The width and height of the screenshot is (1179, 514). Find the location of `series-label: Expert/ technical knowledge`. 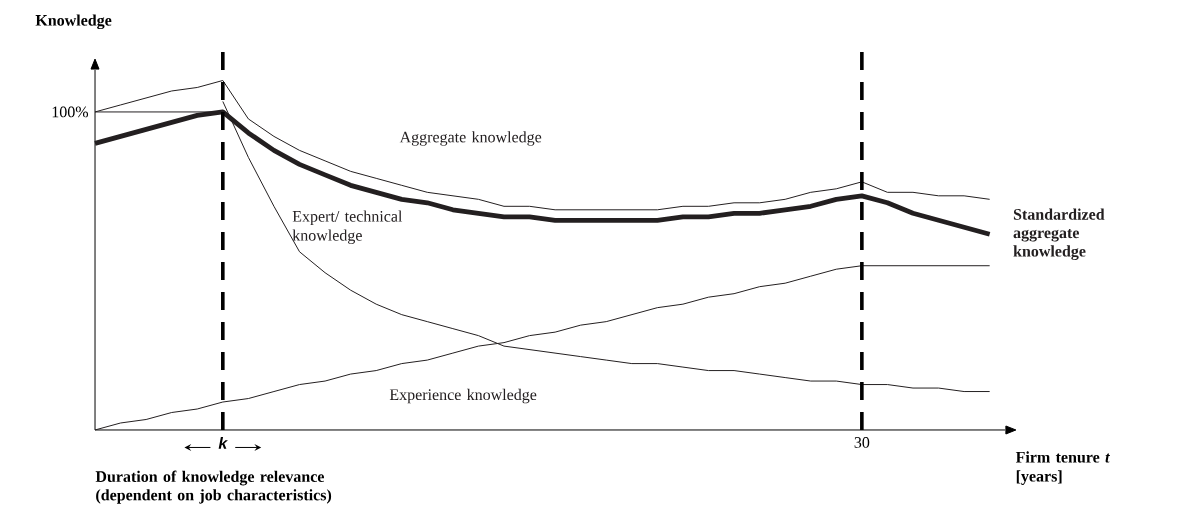

series-label: Expert/ technical knowledge is located at coordinates (347, 227).